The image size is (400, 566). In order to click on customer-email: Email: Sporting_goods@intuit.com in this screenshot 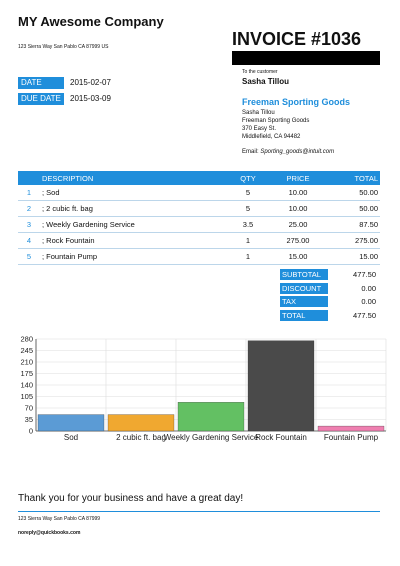, I will do `click(288, 152)`.